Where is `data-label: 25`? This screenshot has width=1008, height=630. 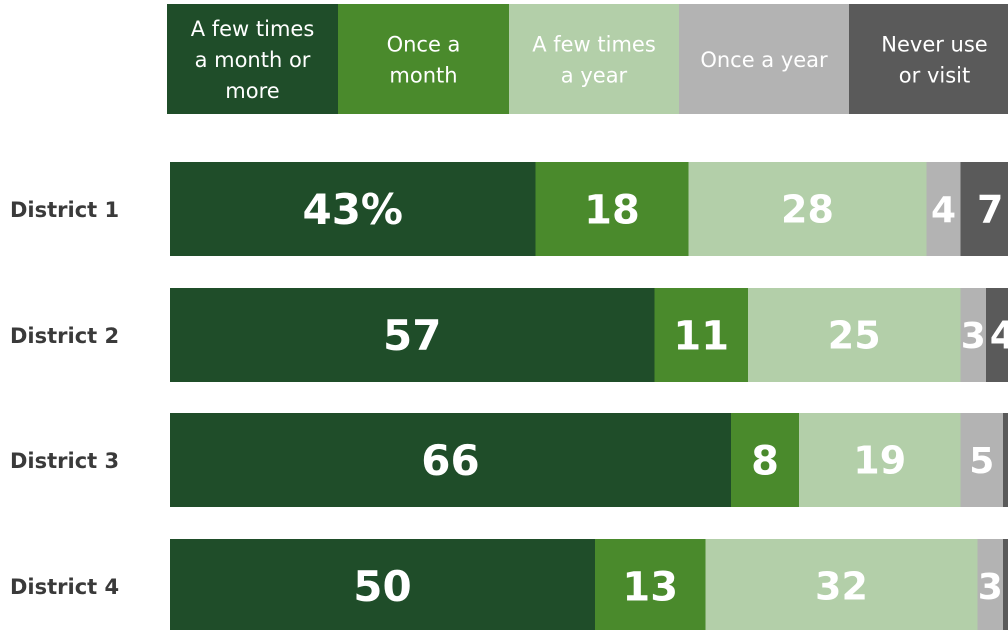 data-label: 25 is located at coordinates (854, 336).